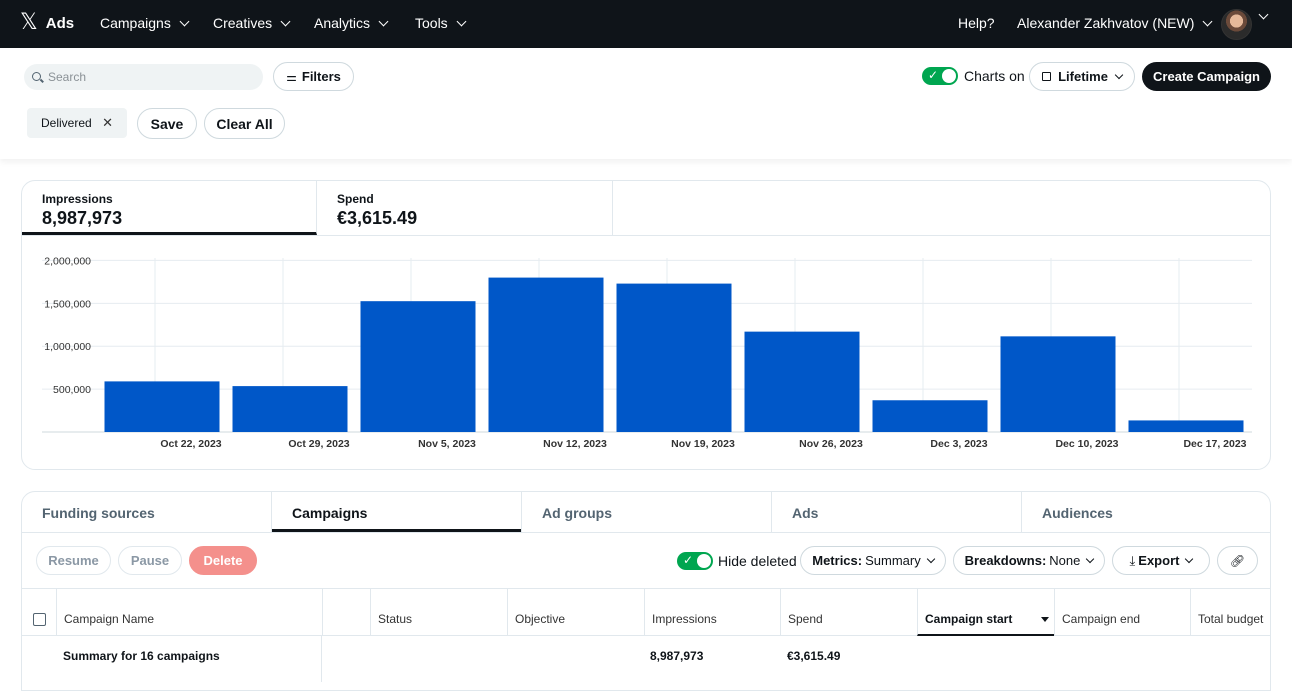 Image resolution: width=1292 pixels, height=691 pixels. What do you see at coordinates (1236, 24) in the screenshot?
I see `avatar` at bounding box center [1236, 24].